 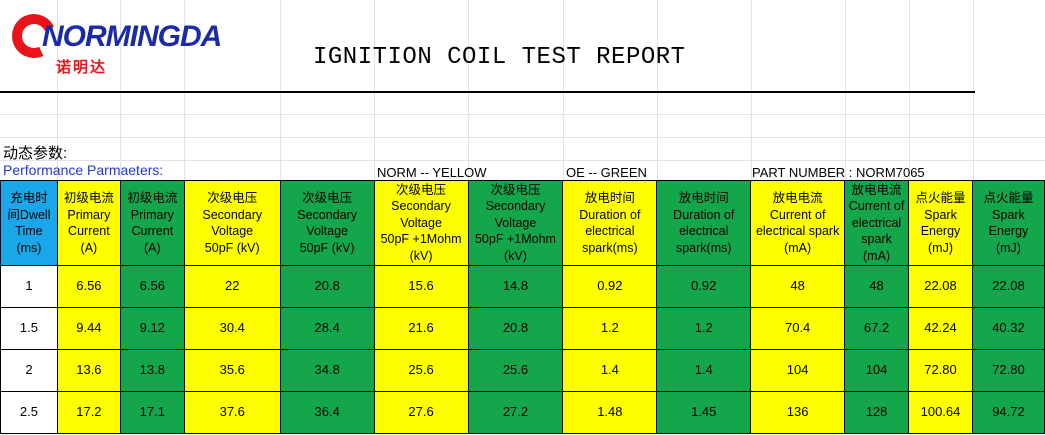 What do you see at coordinates (232, 328) in the screenshot?
I see `table-cell: 30.4` at bounding box center [232, 328].